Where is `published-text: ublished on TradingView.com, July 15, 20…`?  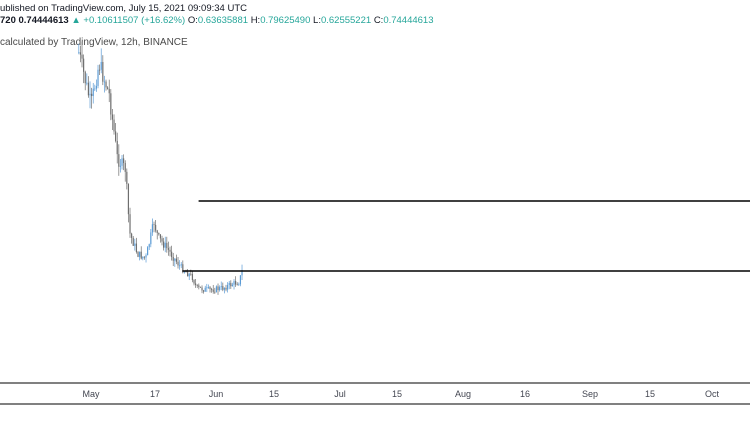
published-text: ublished on TradingView.com, July 15, 20… is located at coordinates (123, 8).